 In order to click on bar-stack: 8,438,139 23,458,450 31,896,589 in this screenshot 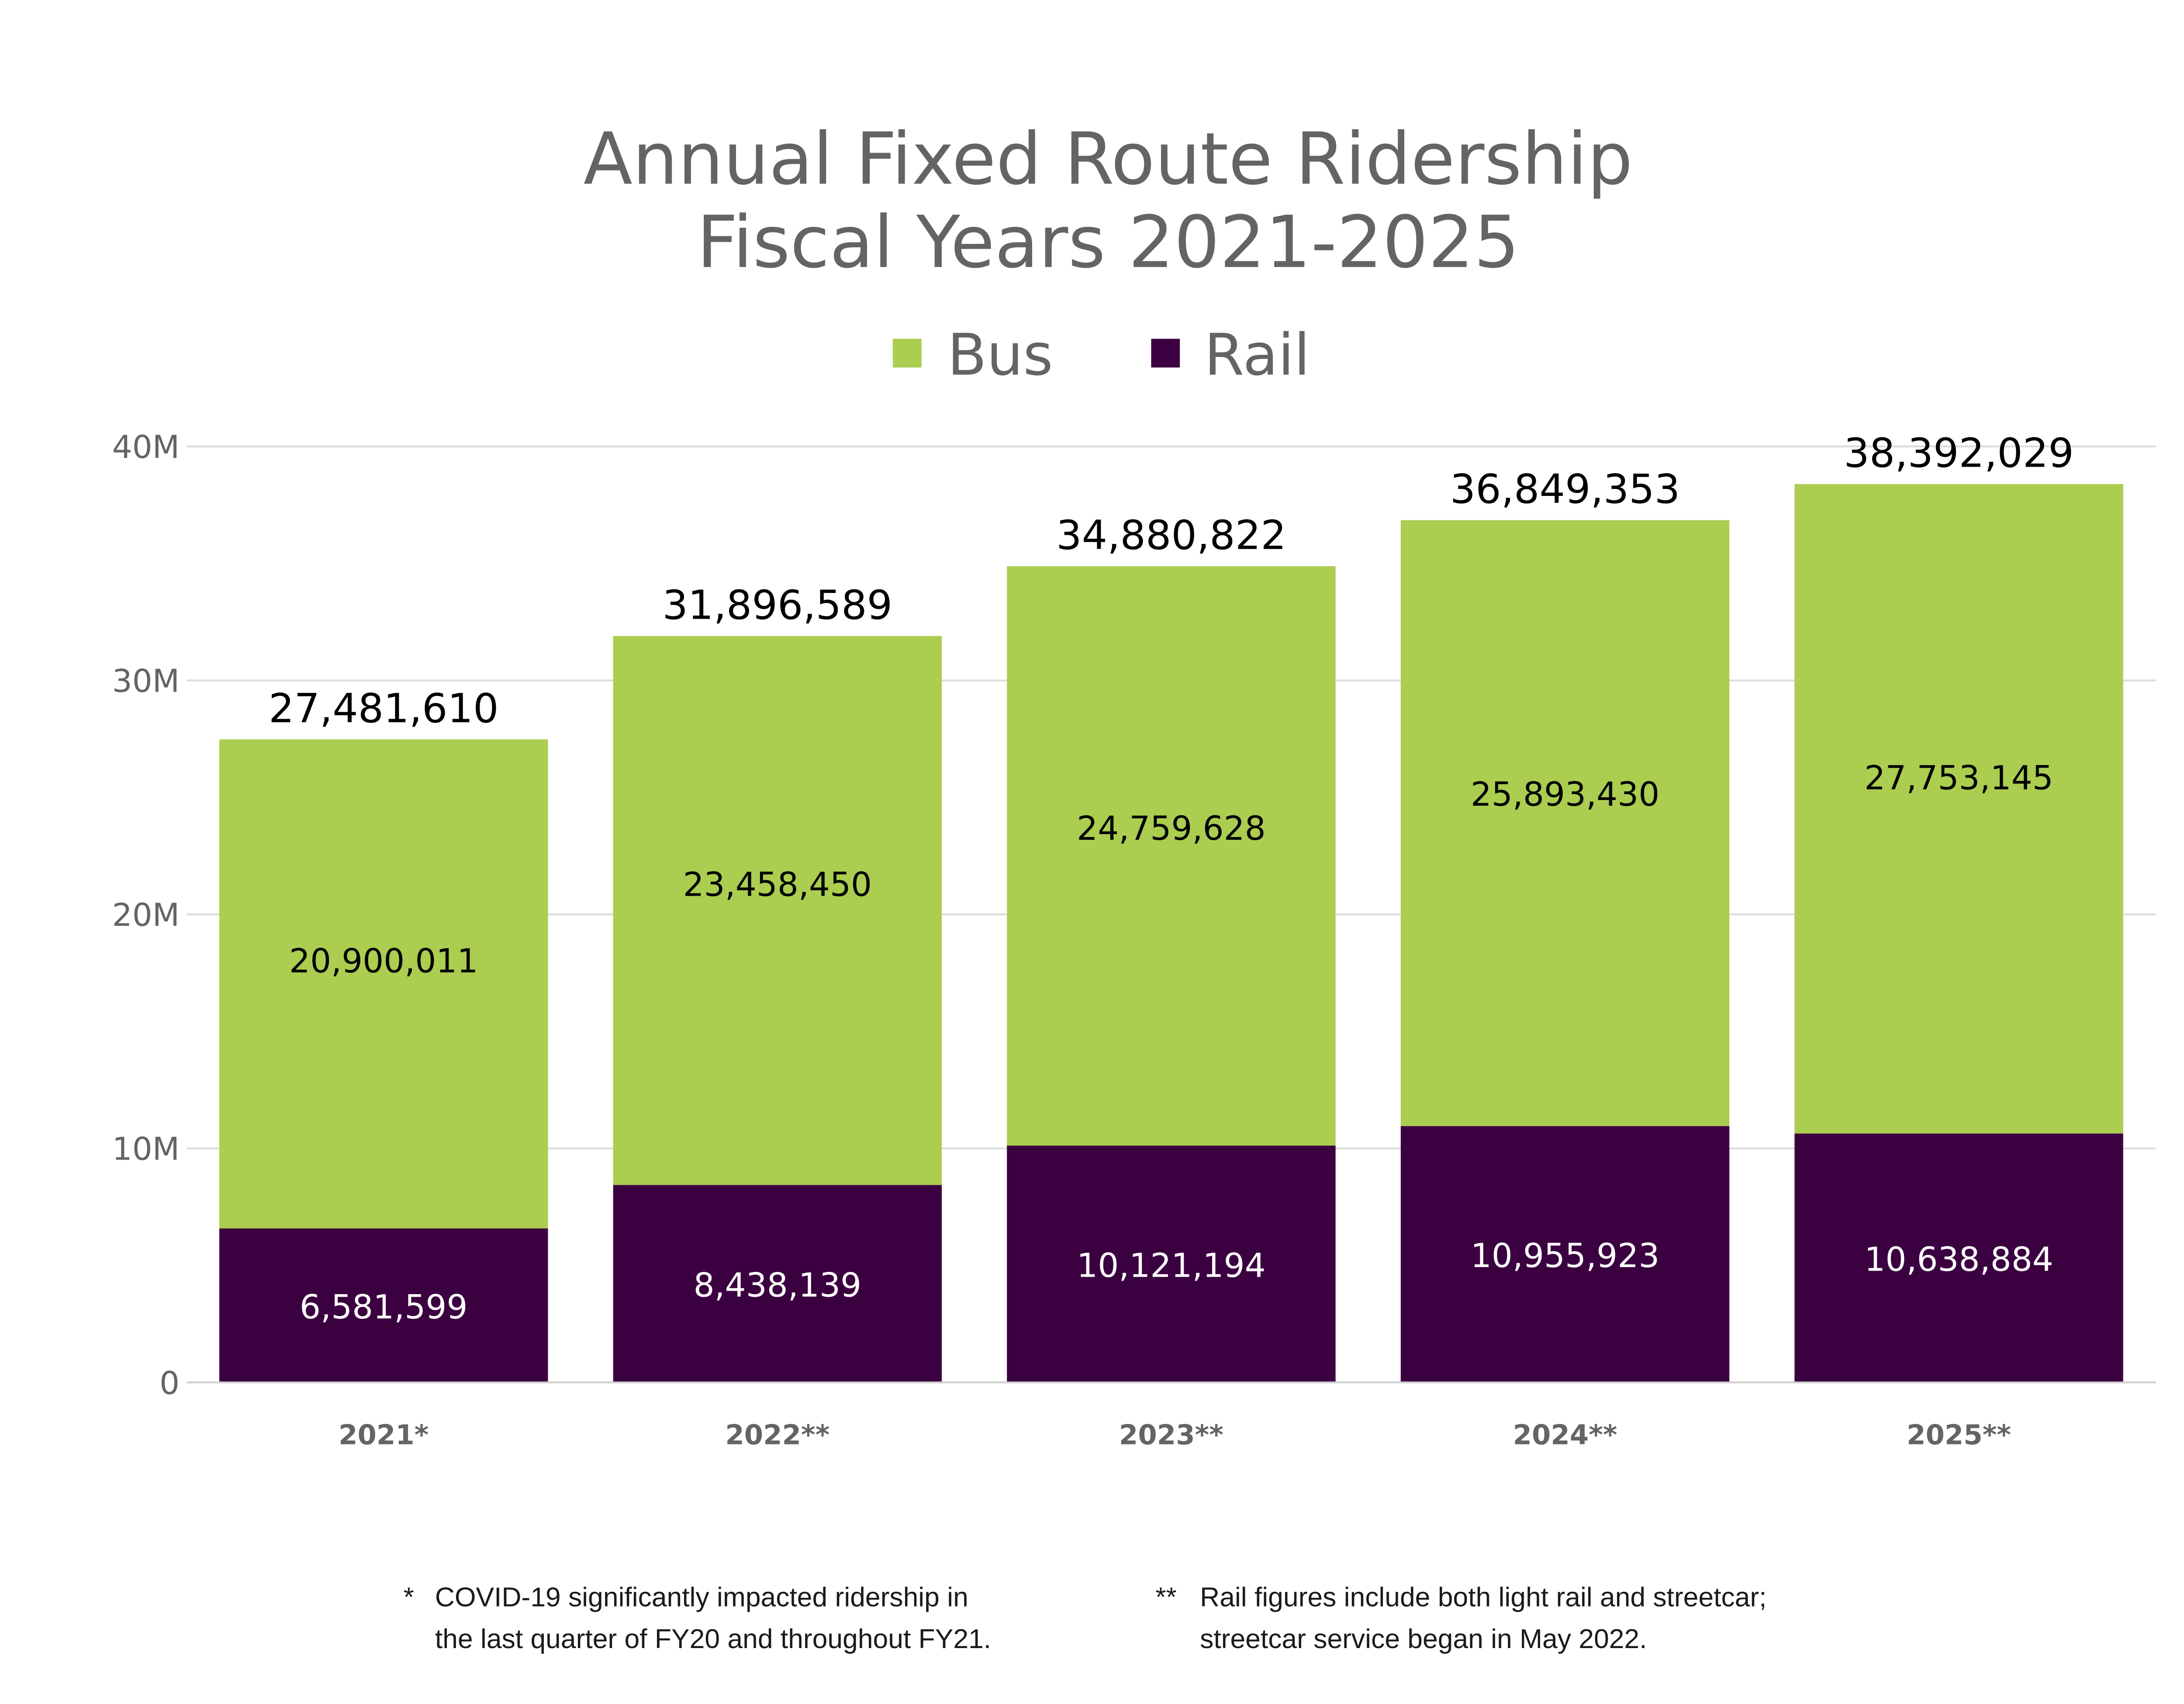, I will do `click(777, 982)`.